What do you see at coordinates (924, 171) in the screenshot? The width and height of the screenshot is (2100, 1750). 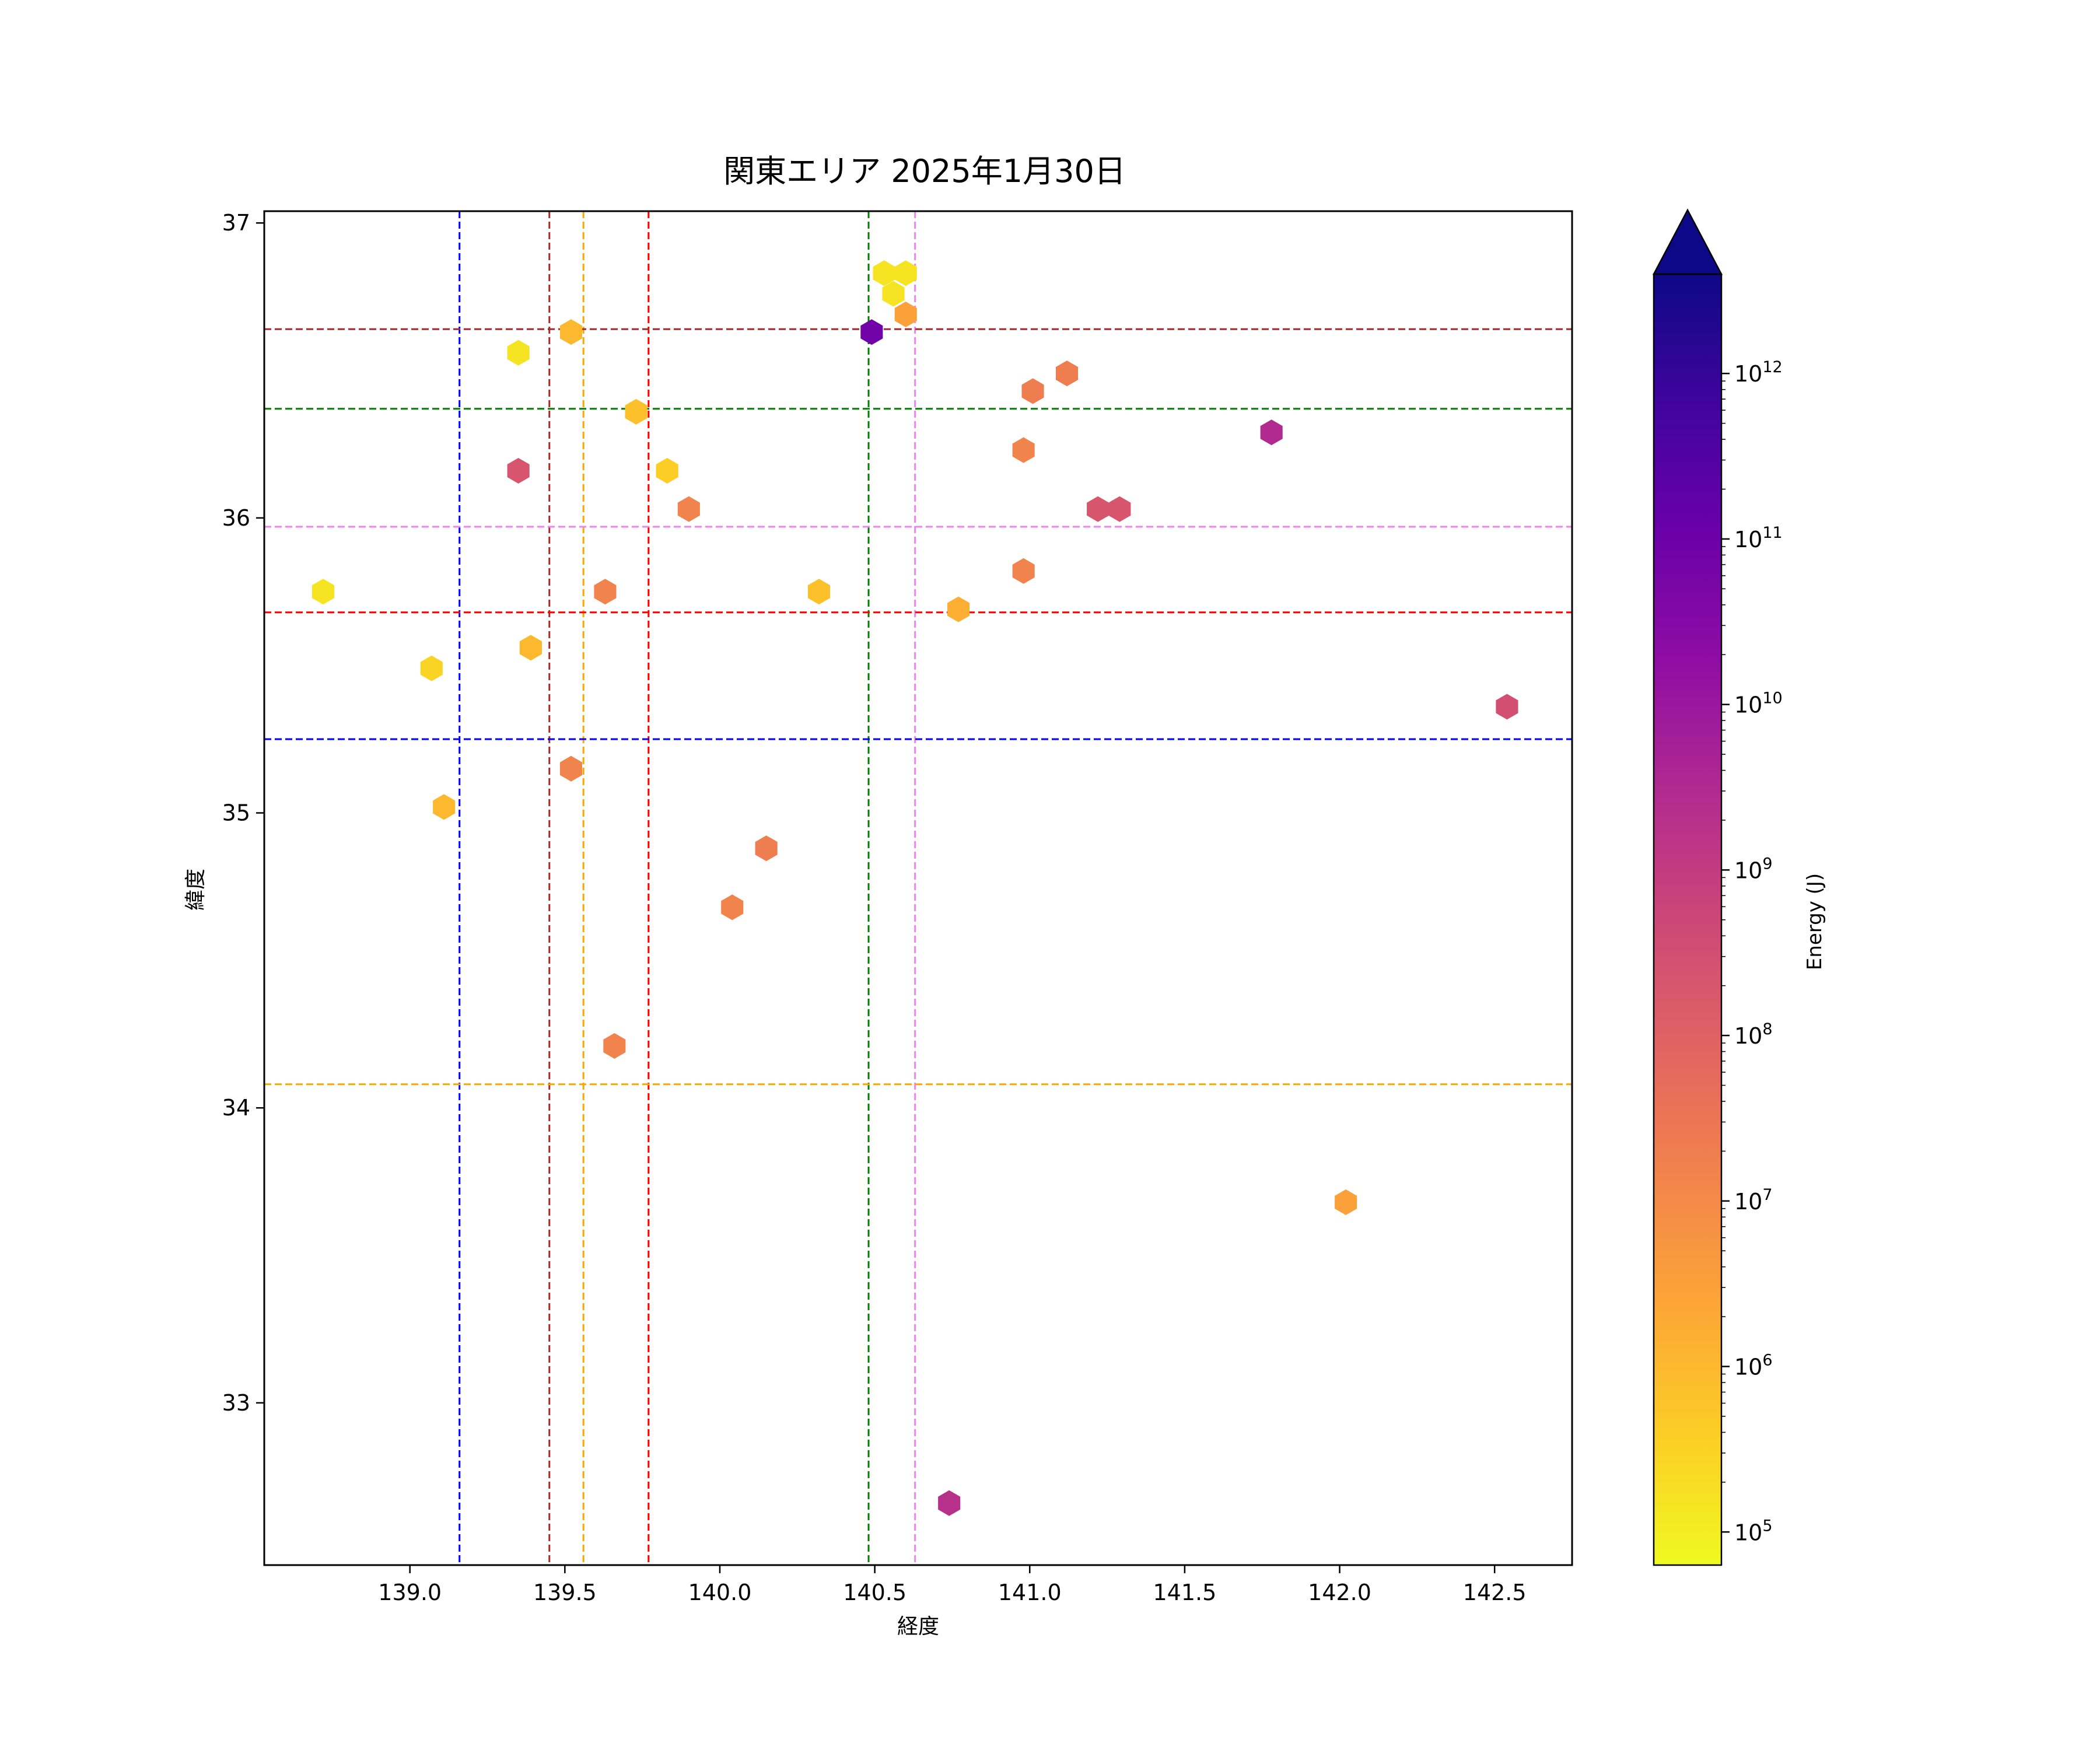 I see `chart-title: 関東エリア 2025年1月30日` at bounding box center [924, 171].